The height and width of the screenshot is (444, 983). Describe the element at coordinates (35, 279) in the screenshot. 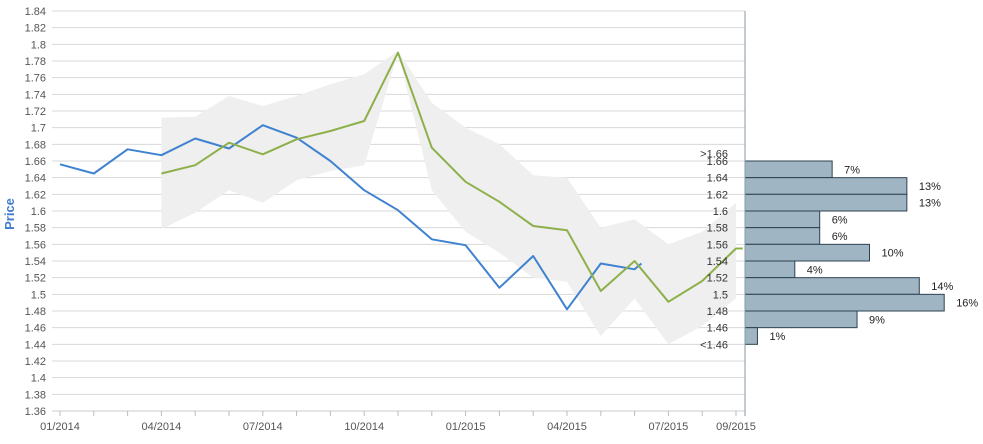

I see `y-tick-label: 1.52` at that location.